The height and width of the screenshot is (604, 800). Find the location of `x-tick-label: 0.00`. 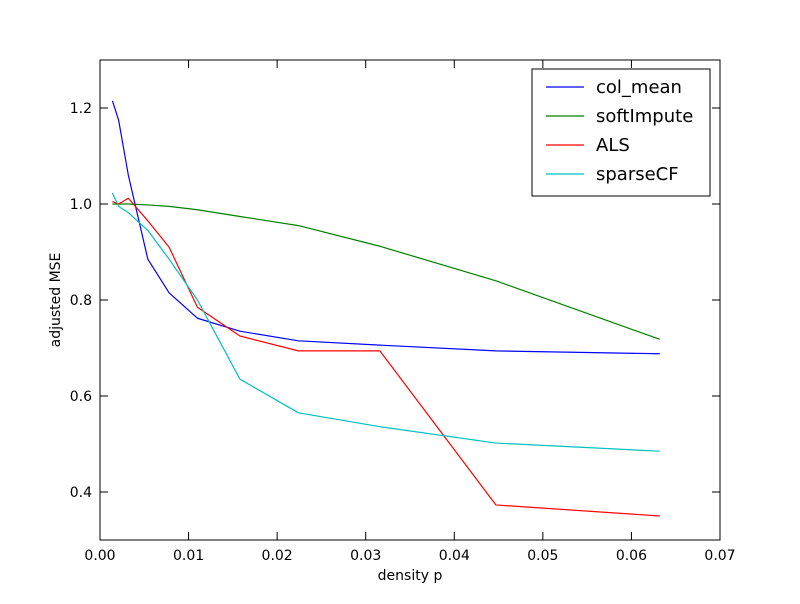

x-tick-label: 0.00 is located at coordinates (99, 556).